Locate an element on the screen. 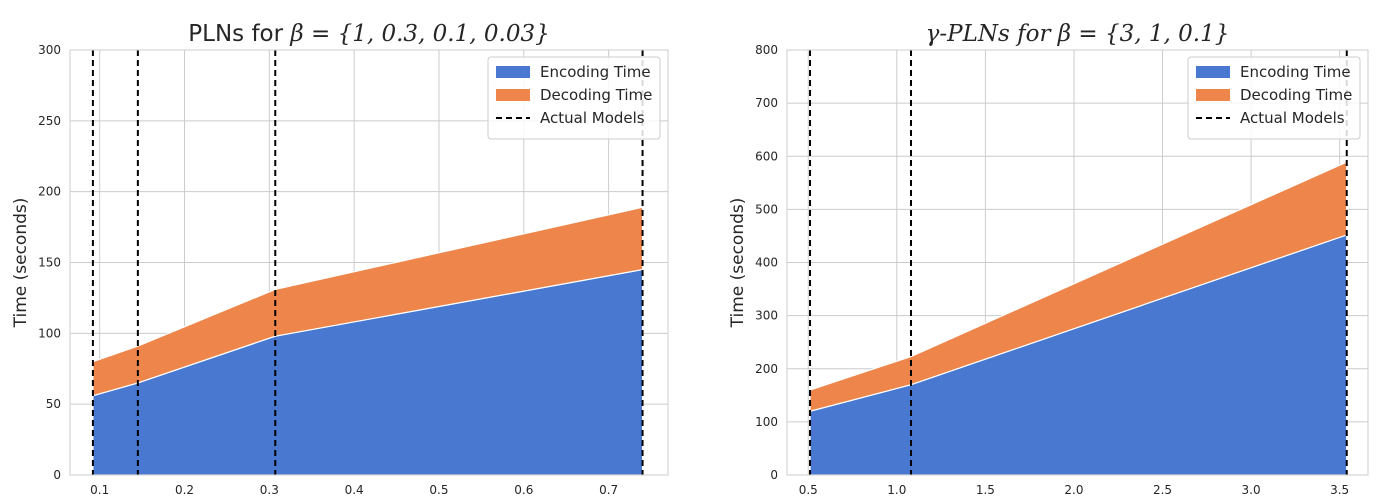 The height and width of the screenshot is (500, 1400). y-tick-label: 800 is located at coordinates (766, 50).